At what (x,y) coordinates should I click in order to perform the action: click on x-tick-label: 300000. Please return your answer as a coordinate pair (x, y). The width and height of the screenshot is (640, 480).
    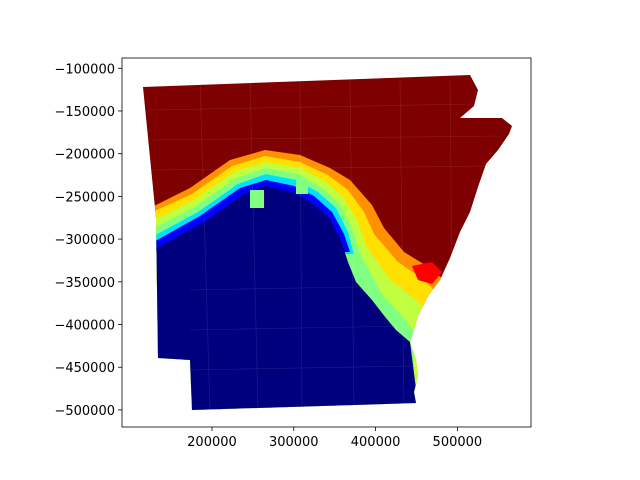
    Looking at the image, I should click on (294, 442).